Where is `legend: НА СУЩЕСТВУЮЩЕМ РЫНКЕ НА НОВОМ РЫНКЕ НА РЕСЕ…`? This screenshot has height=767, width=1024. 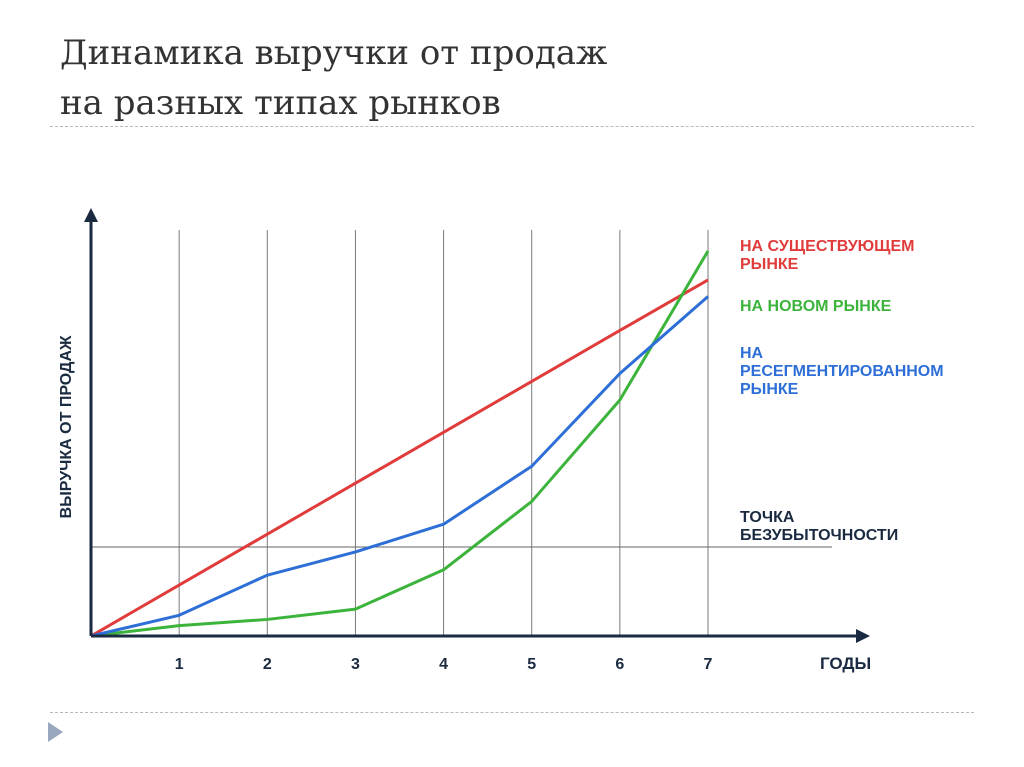
legend: НА СУЩЕСТВУЮЩЕМ РЫНКЕ НА НОВОМ РЫНКЕ НА РЕСЕ… is located at coordinates (842, 391).